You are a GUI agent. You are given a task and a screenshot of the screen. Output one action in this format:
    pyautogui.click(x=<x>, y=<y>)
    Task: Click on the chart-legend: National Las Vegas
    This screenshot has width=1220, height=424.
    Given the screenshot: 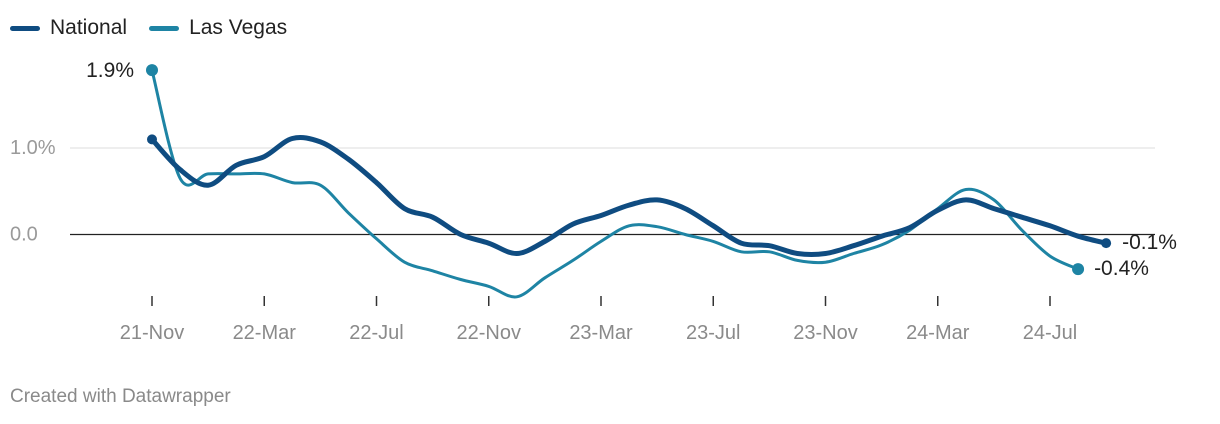 What is the action you would take?
    pyautogui.click(x=148, y=28)
    